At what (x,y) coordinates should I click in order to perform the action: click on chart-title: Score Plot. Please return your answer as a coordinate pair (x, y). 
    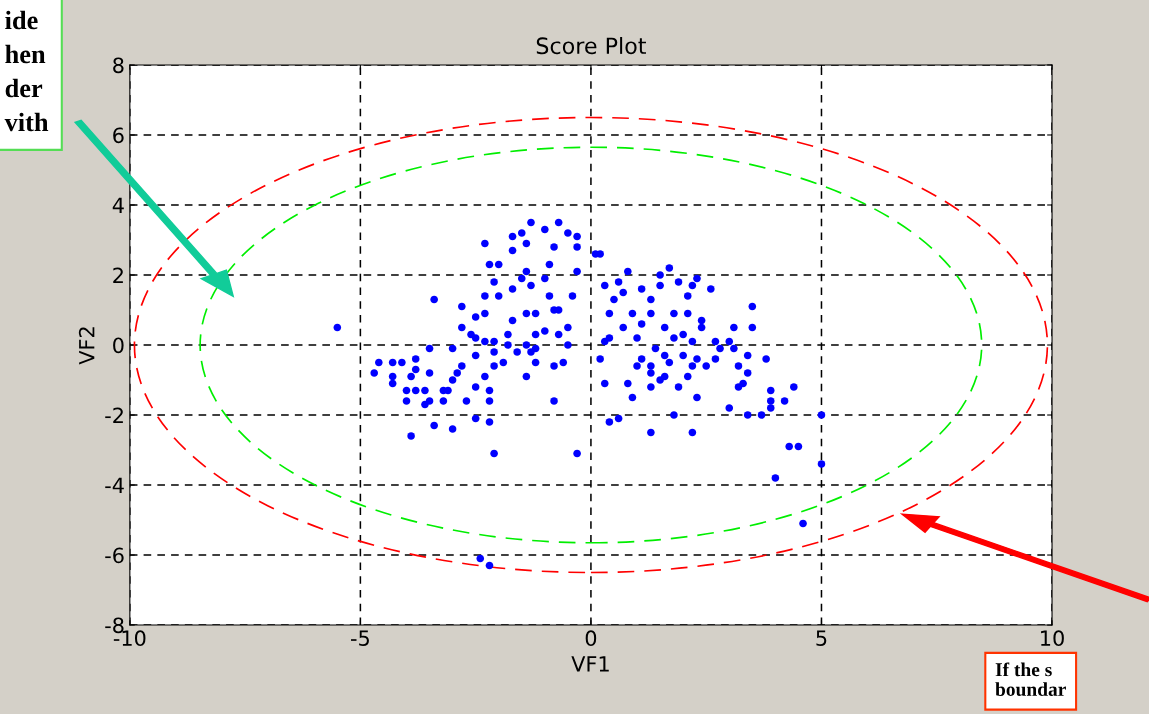
    Looking at the image, I should click on (591, 45).